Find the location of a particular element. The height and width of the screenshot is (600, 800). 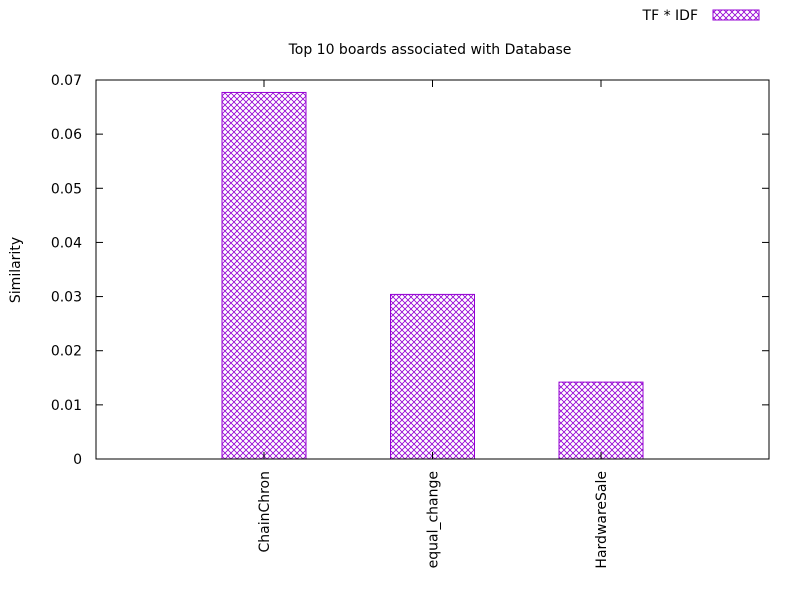

y-axis-label: Similarity is located at coordinates (16, 270).